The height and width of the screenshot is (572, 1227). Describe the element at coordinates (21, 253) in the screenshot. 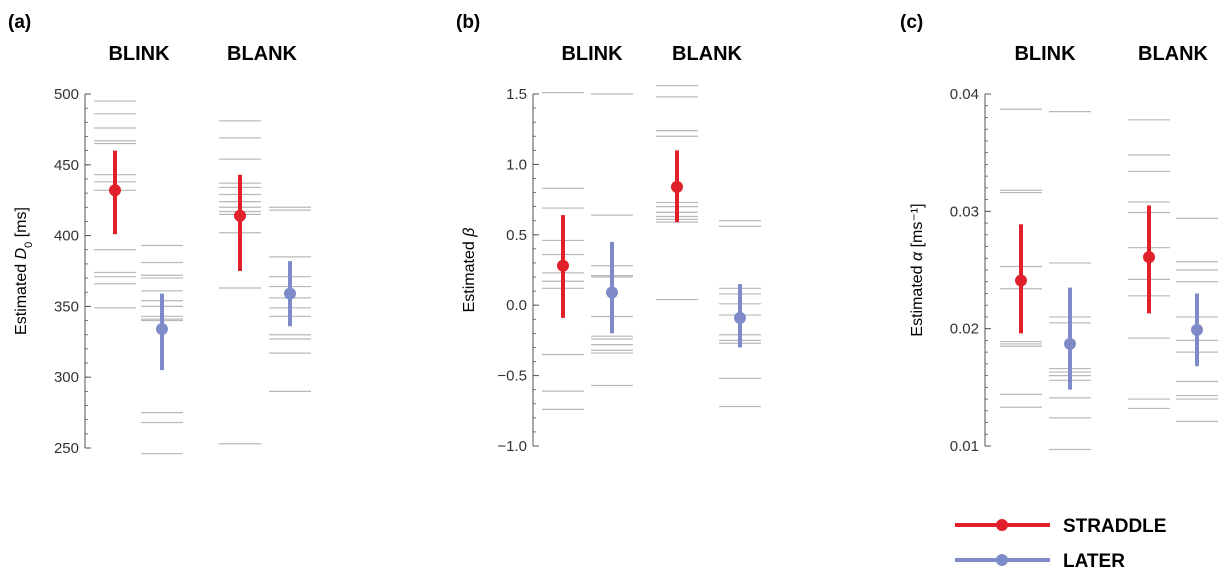

I see `y-axis-title-variable: D` at that location.